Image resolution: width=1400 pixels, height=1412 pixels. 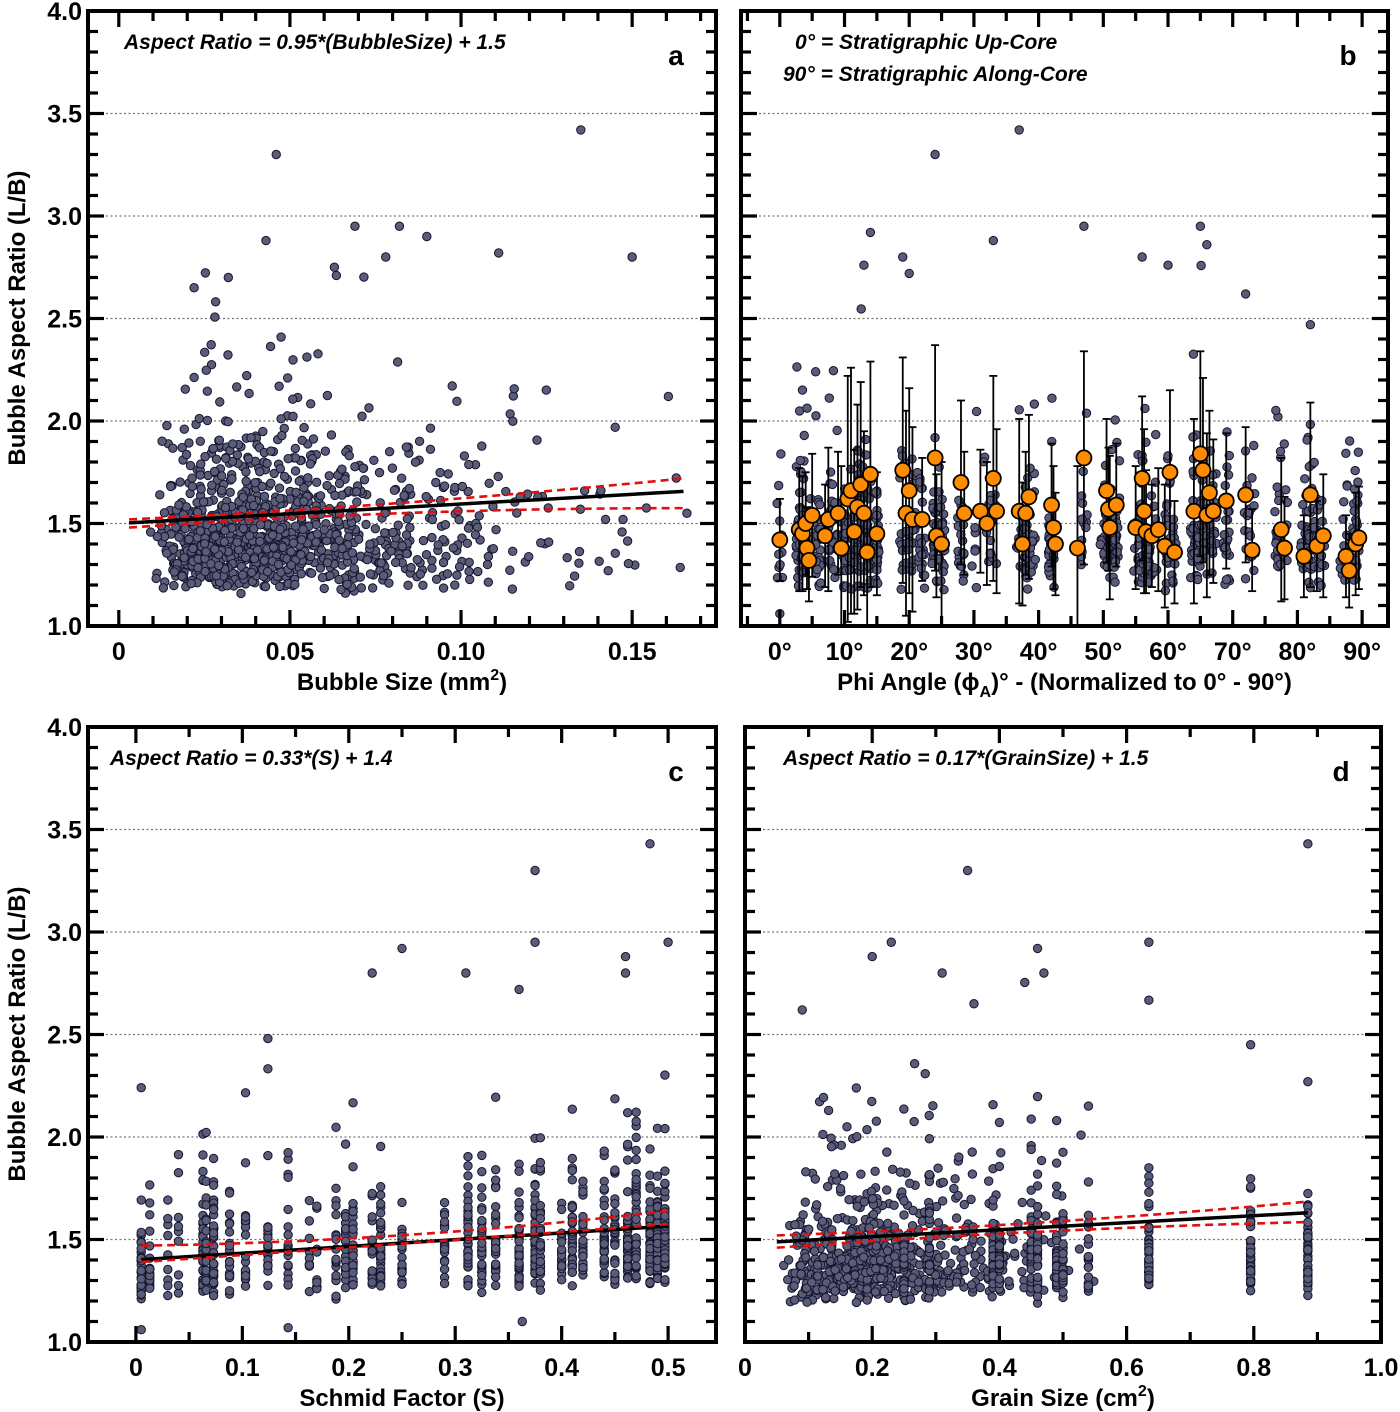 I want to click on x-tick-label: 0.4, so click(x=999, y=1368).